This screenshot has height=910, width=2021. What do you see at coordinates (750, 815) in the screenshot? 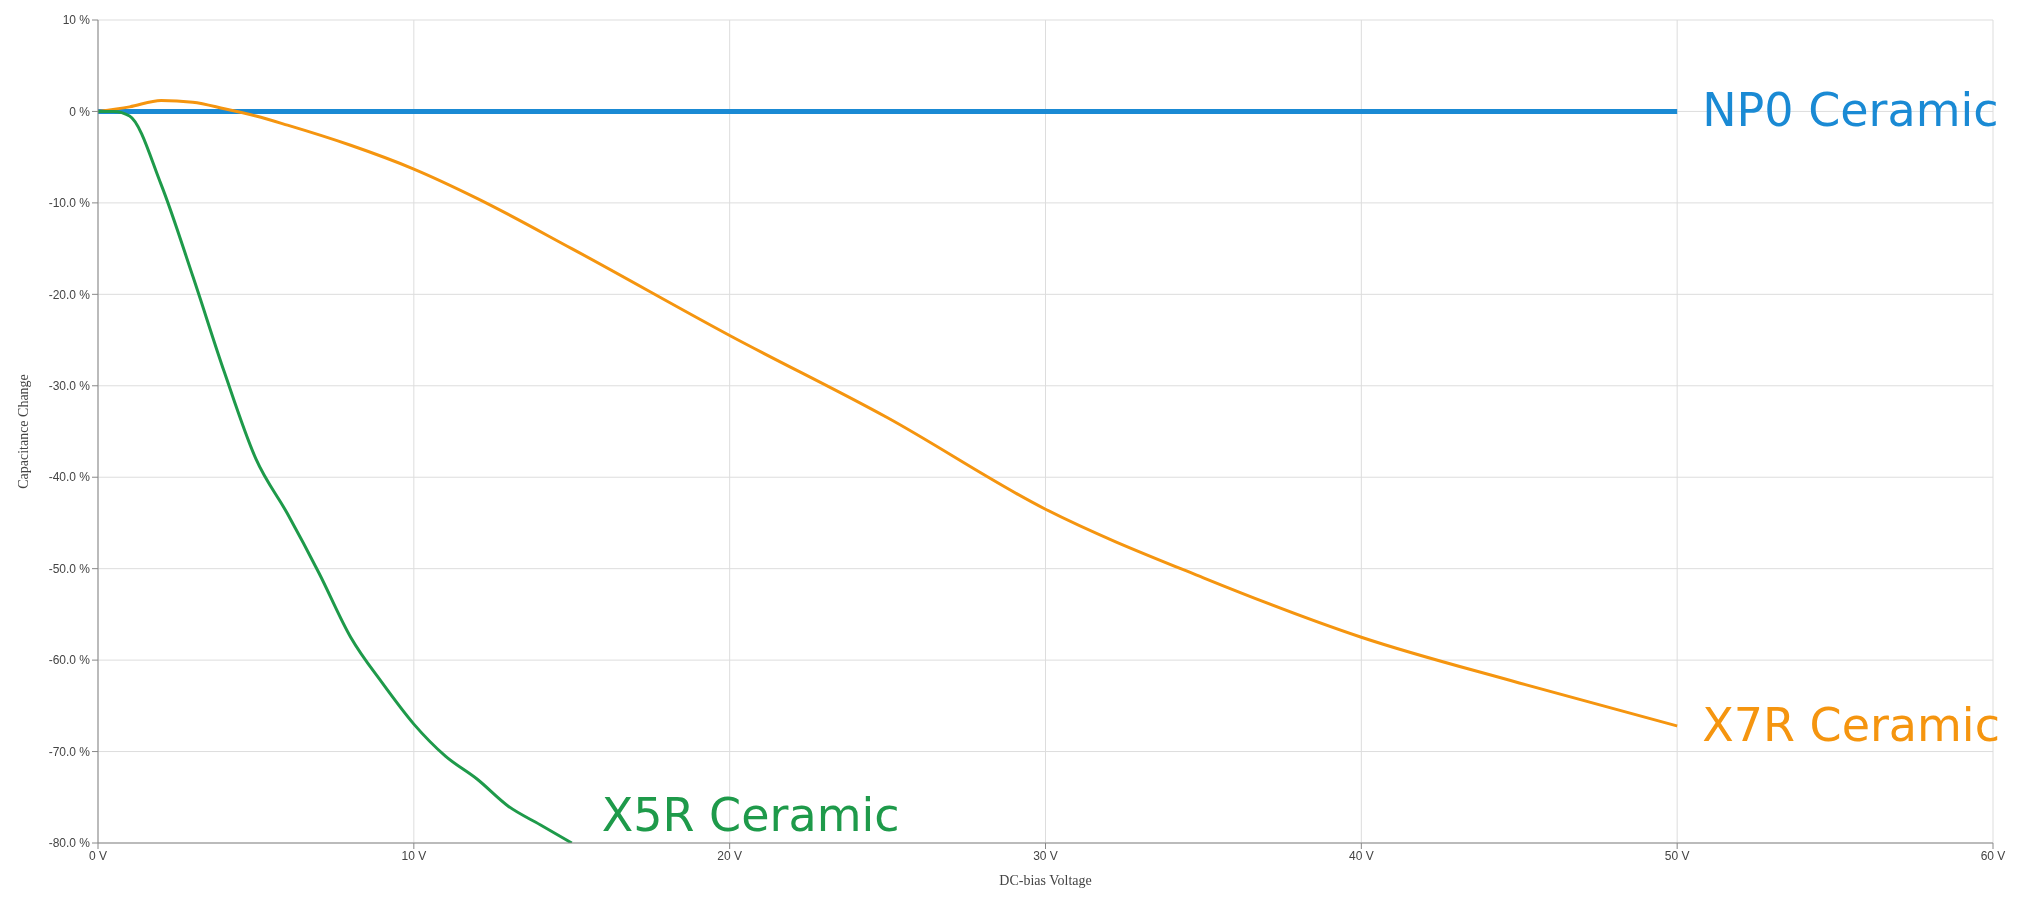
I see `series-label: X5R Ceramic` at bounding box center [750, 815].